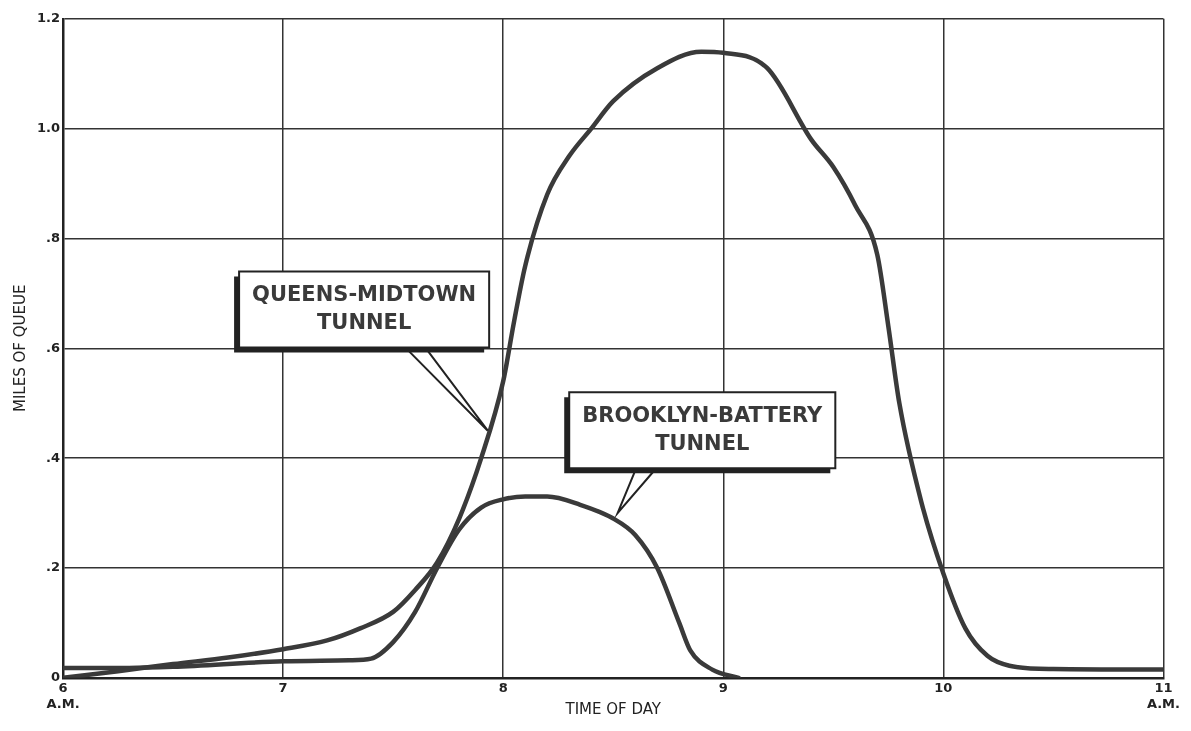 Image resolution: width=1191 pixels, height=731 pixels. What do you see at coordinates (943, 687) in the screenshot?
I see `x-tick-label: 10` at bounding box center [943, 687].